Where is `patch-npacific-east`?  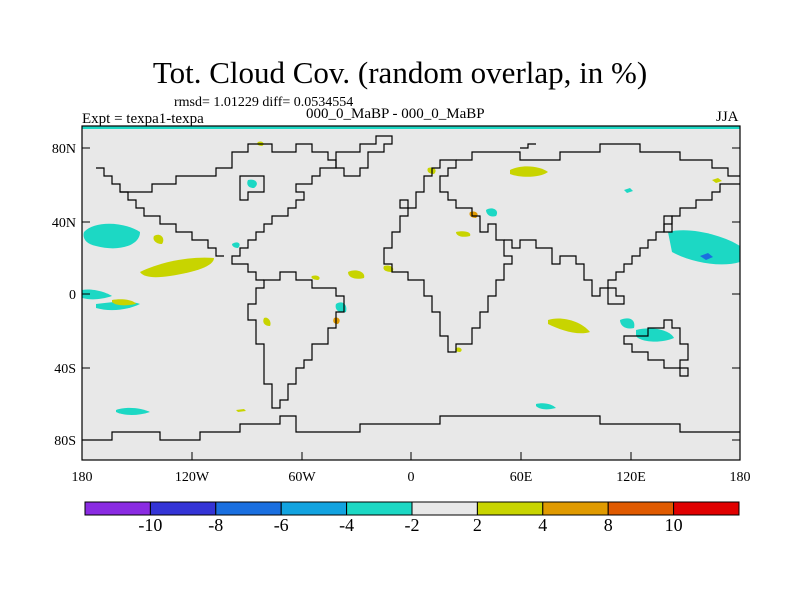 patch-npacific-east is located at coordinates (704, 247).